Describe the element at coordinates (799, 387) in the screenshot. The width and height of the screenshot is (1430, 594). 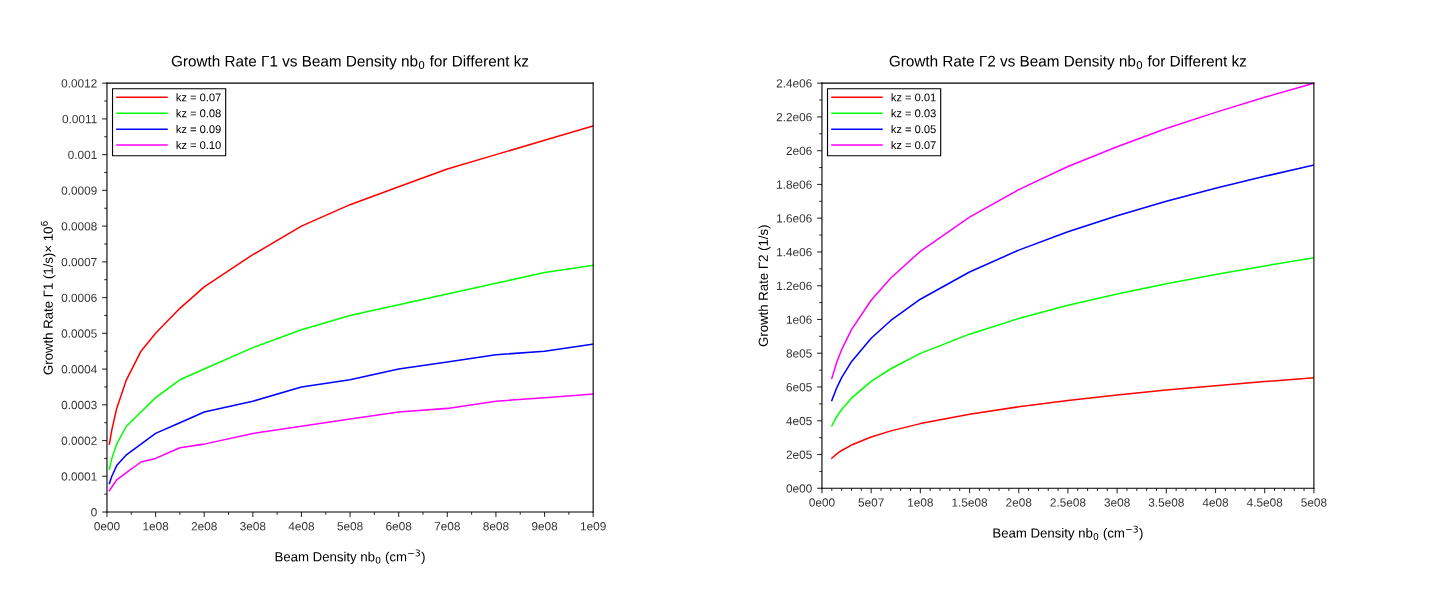
I see `y-tick-label: 6e05` at that location.